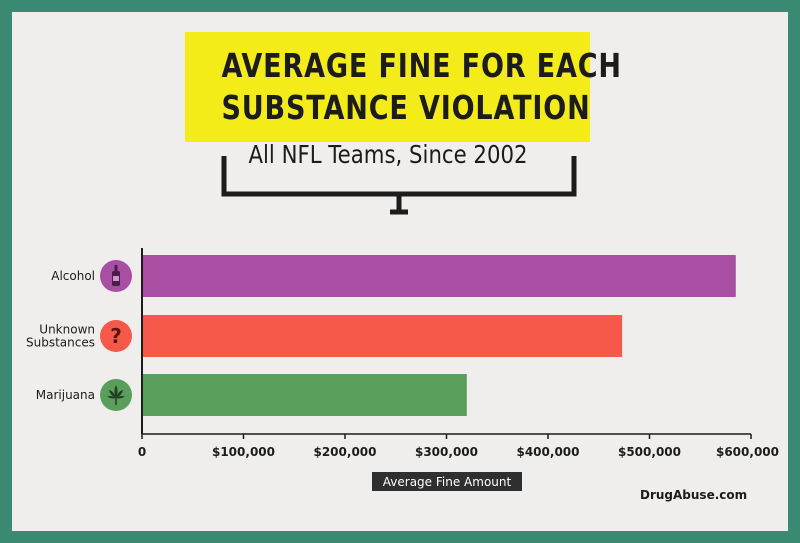 The height and width of the screenshot is (543, 800). What do you see at coordinates (747, 452) in the screenshot?
I see `x-tick-label: $600,000` at bounding box center [747, 452].